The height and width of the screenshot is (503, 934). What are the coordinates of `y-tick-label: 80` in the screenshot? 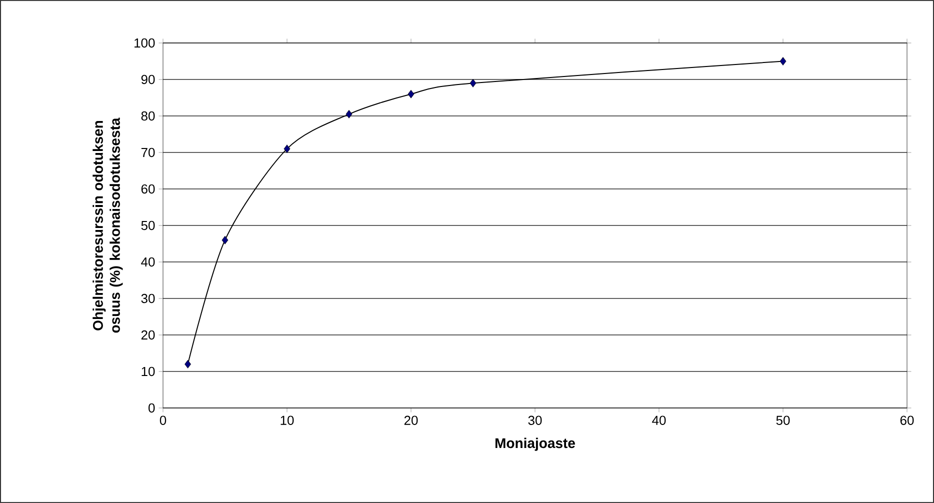 It's located at (148, 116).